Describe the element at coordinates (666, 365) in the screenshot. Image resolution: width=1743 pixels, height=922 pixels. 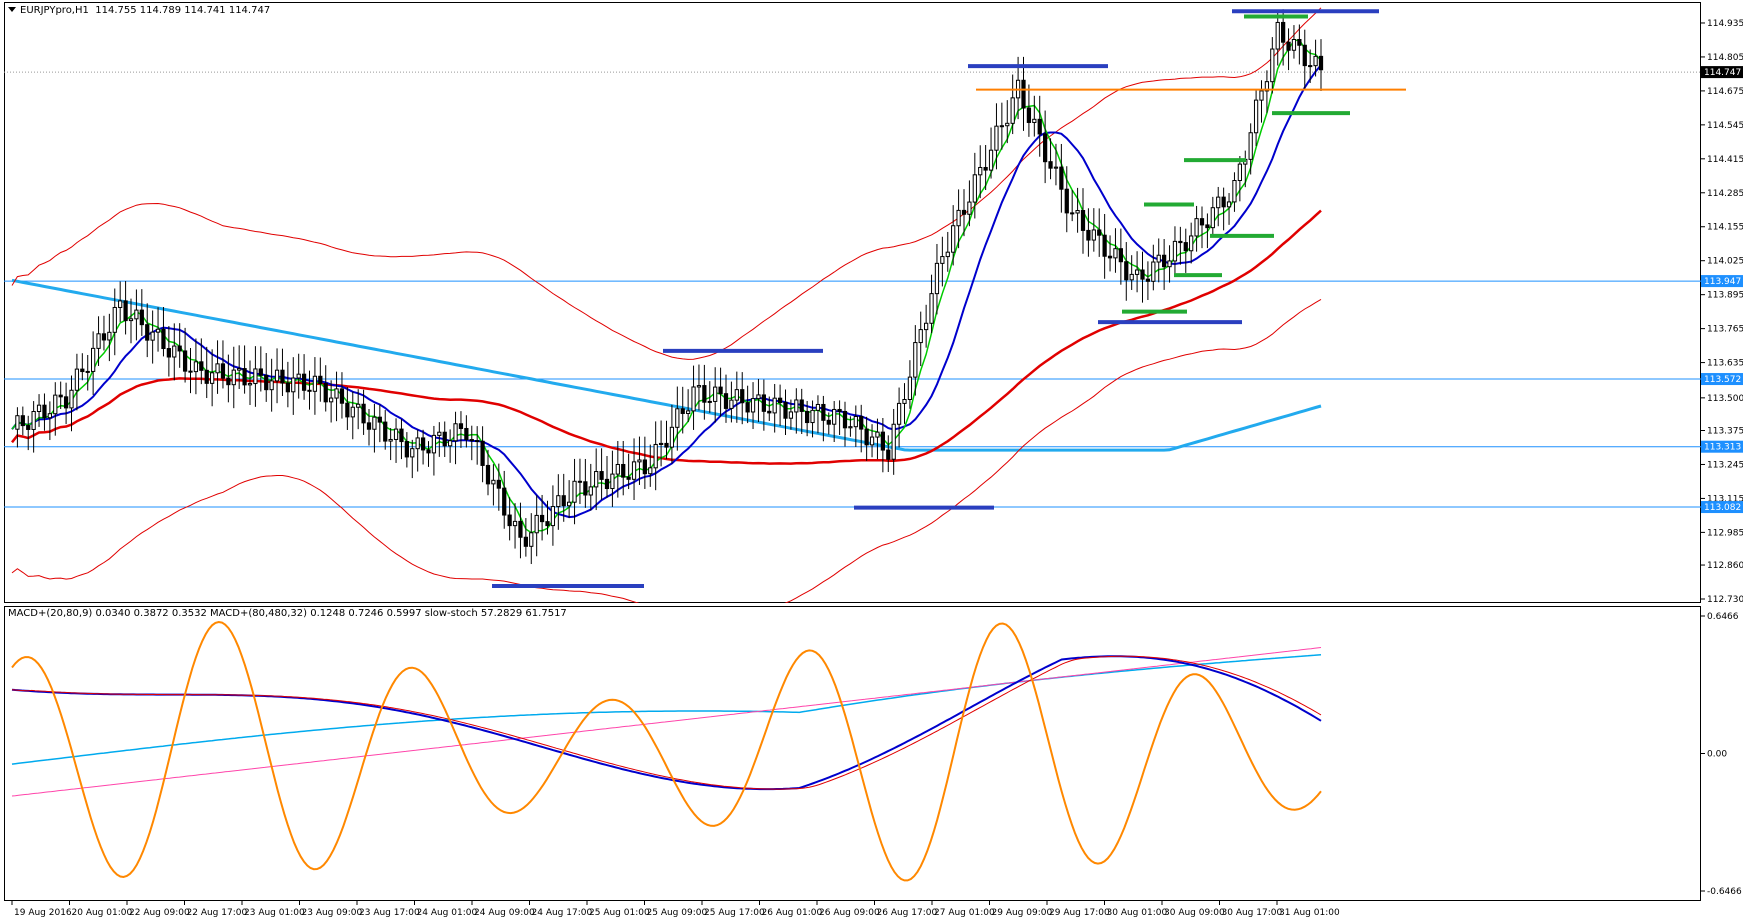
I see `long-ma-line` at that location.